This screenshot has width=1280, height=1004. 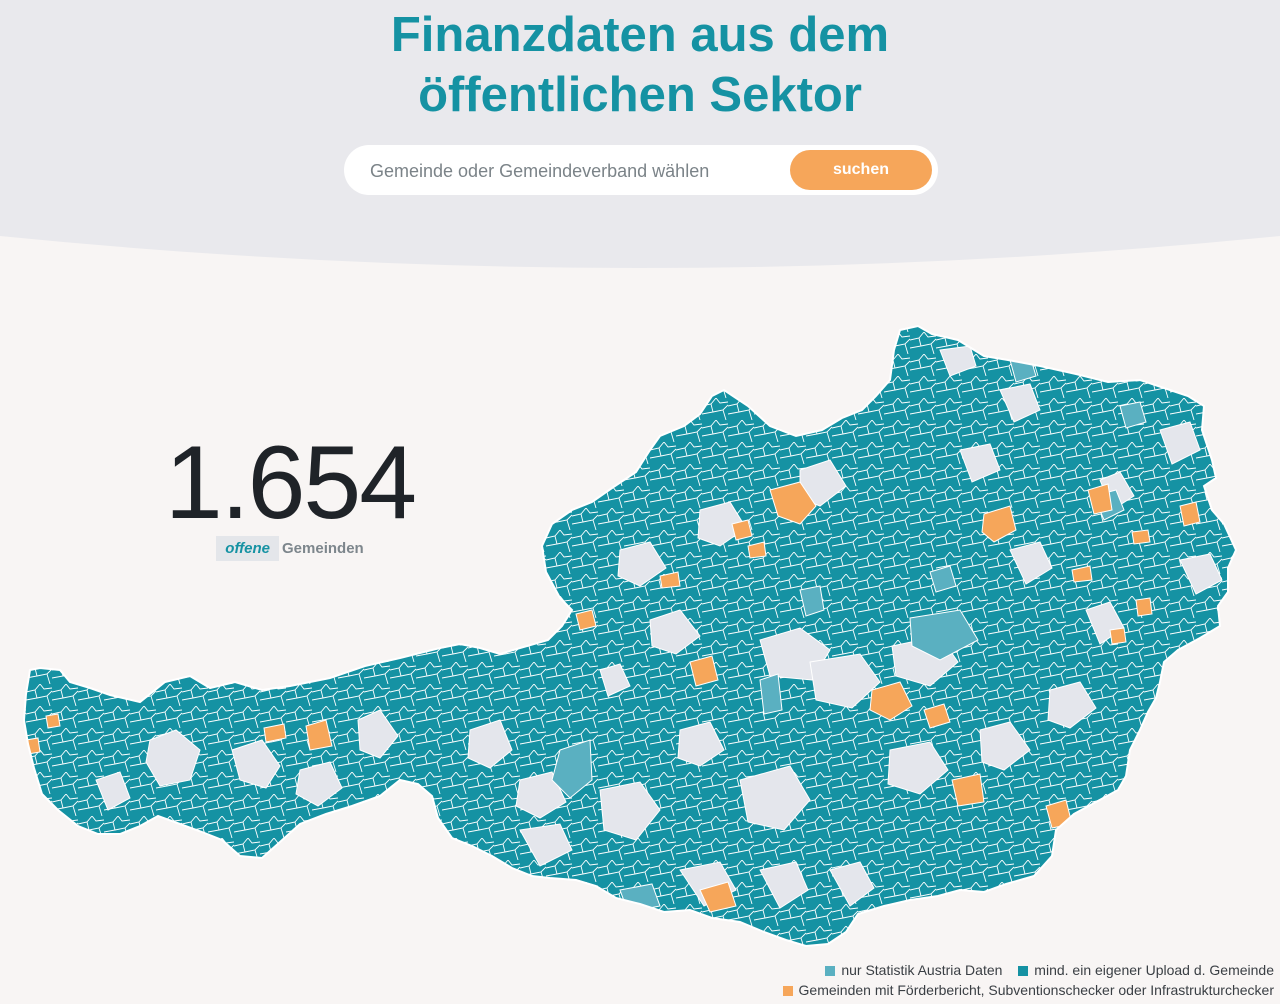 What do you see at coordinates (248, 548) in the screenshot?
I see `open-highlight-badge: offene` at bounding box center [248, 548].